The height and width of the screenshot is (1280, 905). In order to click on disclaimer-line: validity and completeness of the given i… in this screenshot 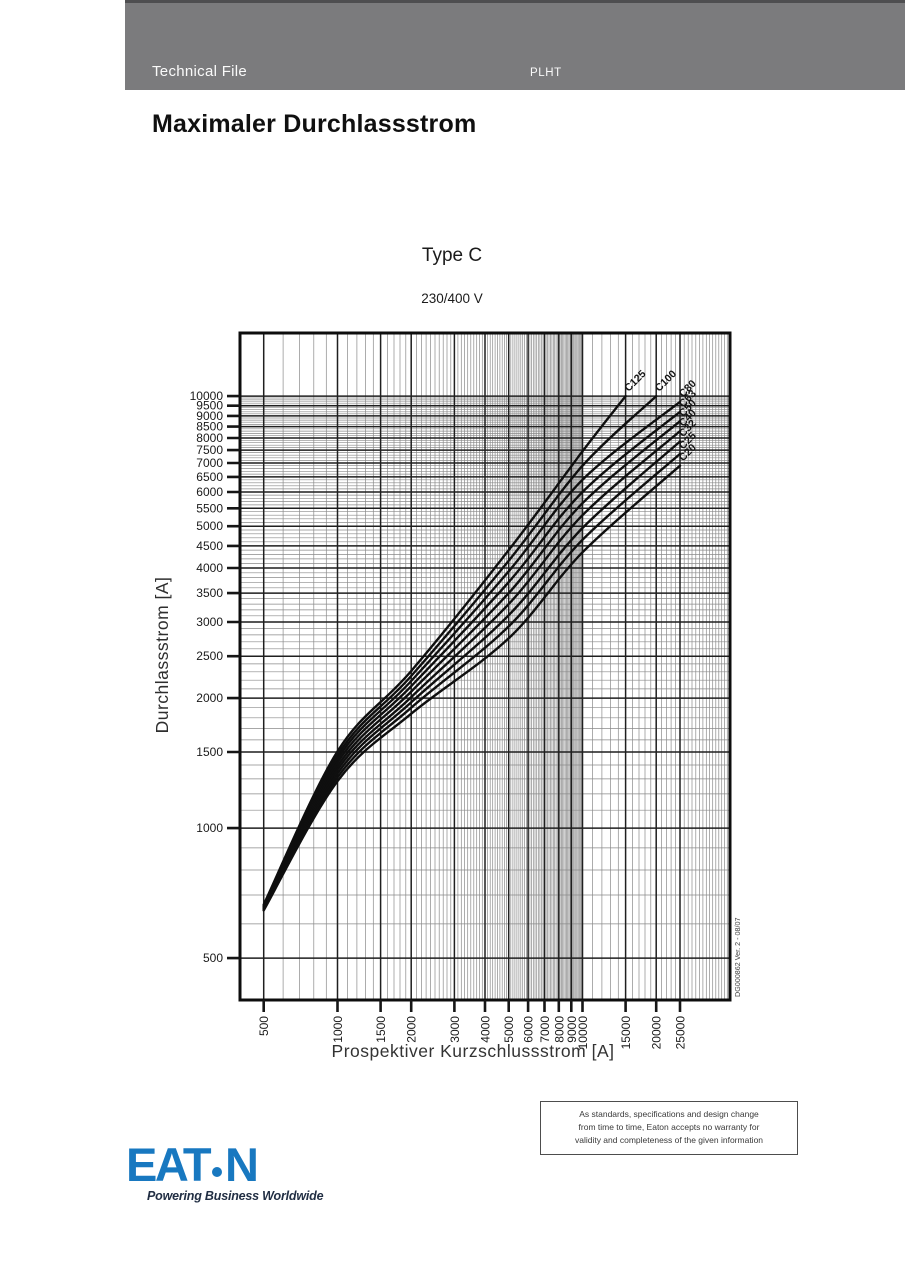, I will do `click(669, 1140)`.